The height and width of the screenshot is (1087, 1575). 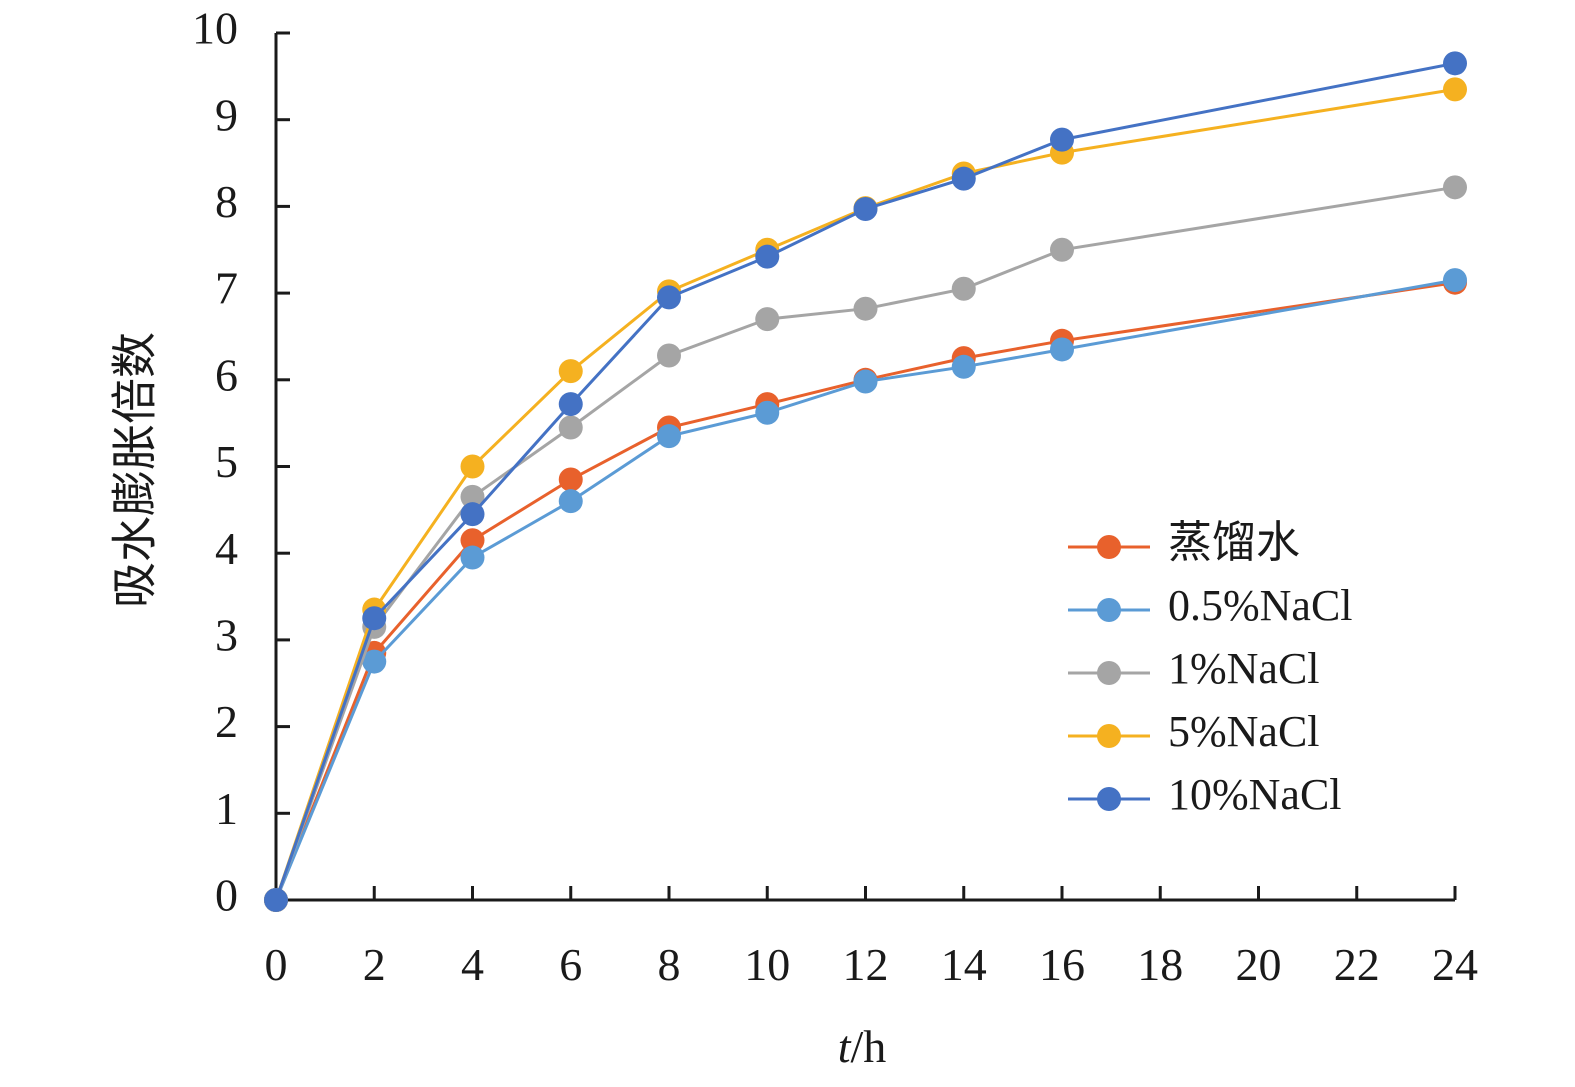 What do you see at coordinates (1259, 964) in the screenshot?
I see `x-tick-label: 20` at bounding box center [1259, 964].